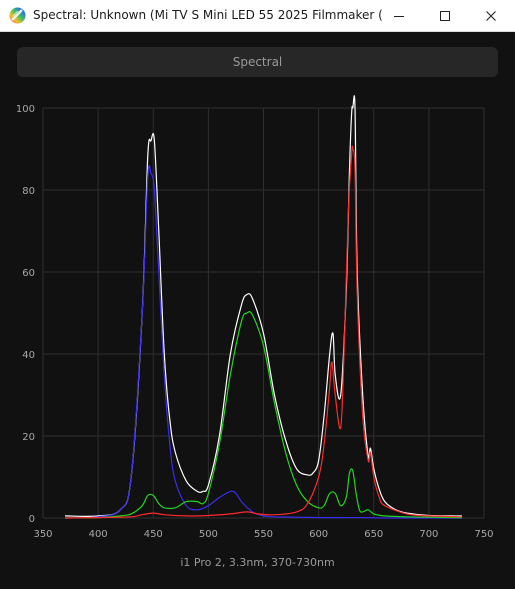  What do you see at coordinates (373, 534) in the screenshot?
I see `x-tick-label: 650` at bounding box center [373, 534].